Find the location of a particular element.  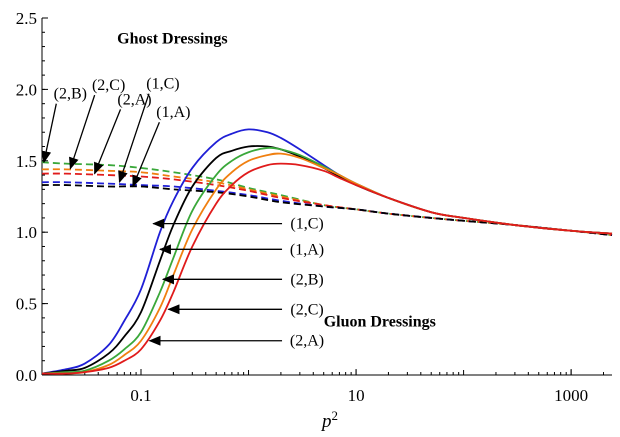

x-tick-label: 10 is located at coordinates (356, 395).